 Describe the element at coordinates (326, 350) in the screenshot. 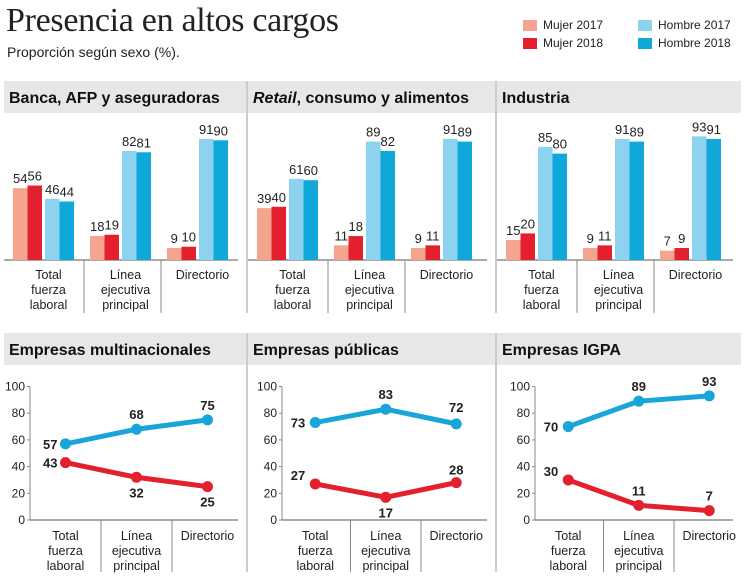

I see `panel-title: Empresas públicas` at that location.